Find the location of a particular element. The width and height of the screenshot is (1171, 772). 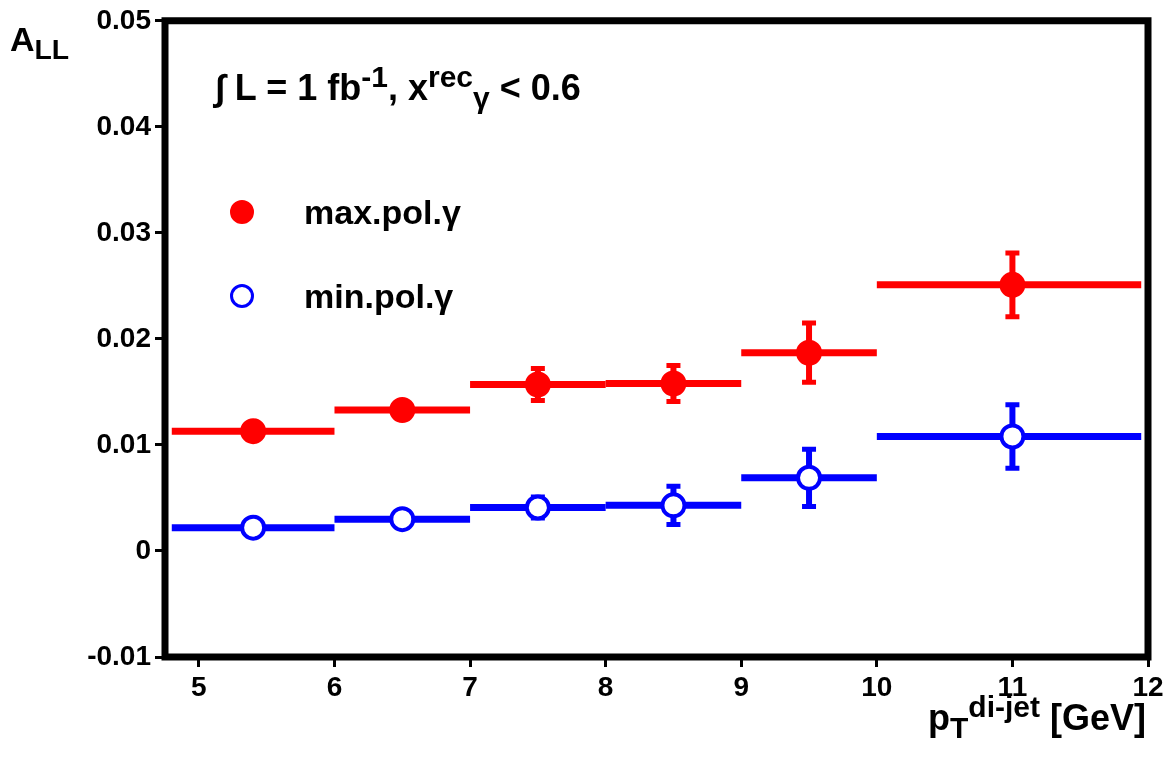

x-tick-label: 10 is located at coordinates (877, 686).